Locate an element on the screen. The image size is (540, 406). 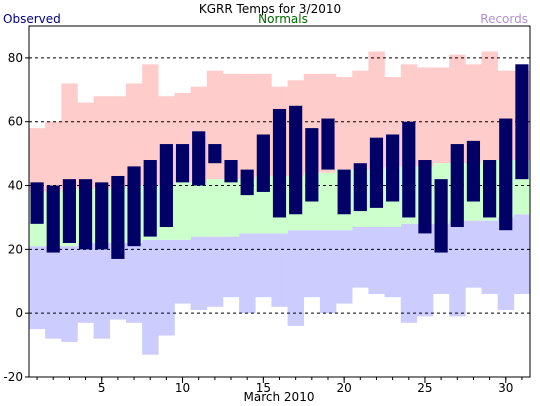
y-tick-label-80: 80 is located at coordinates (15, 58).